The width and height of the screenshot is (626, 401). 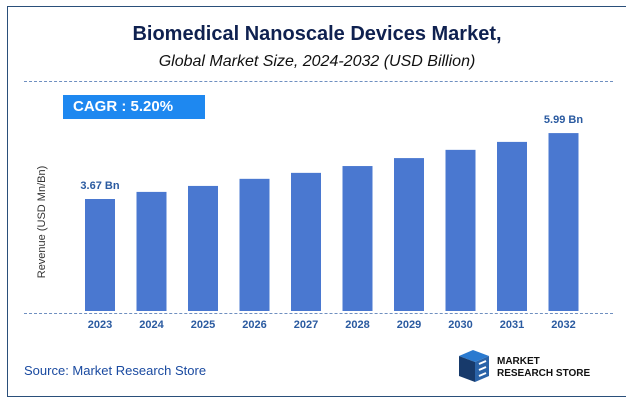 What do you see at coordinates (563, 120) in the screenshot?
I see `data-label: 5.99 Bn` at bounding box center [563, 120].